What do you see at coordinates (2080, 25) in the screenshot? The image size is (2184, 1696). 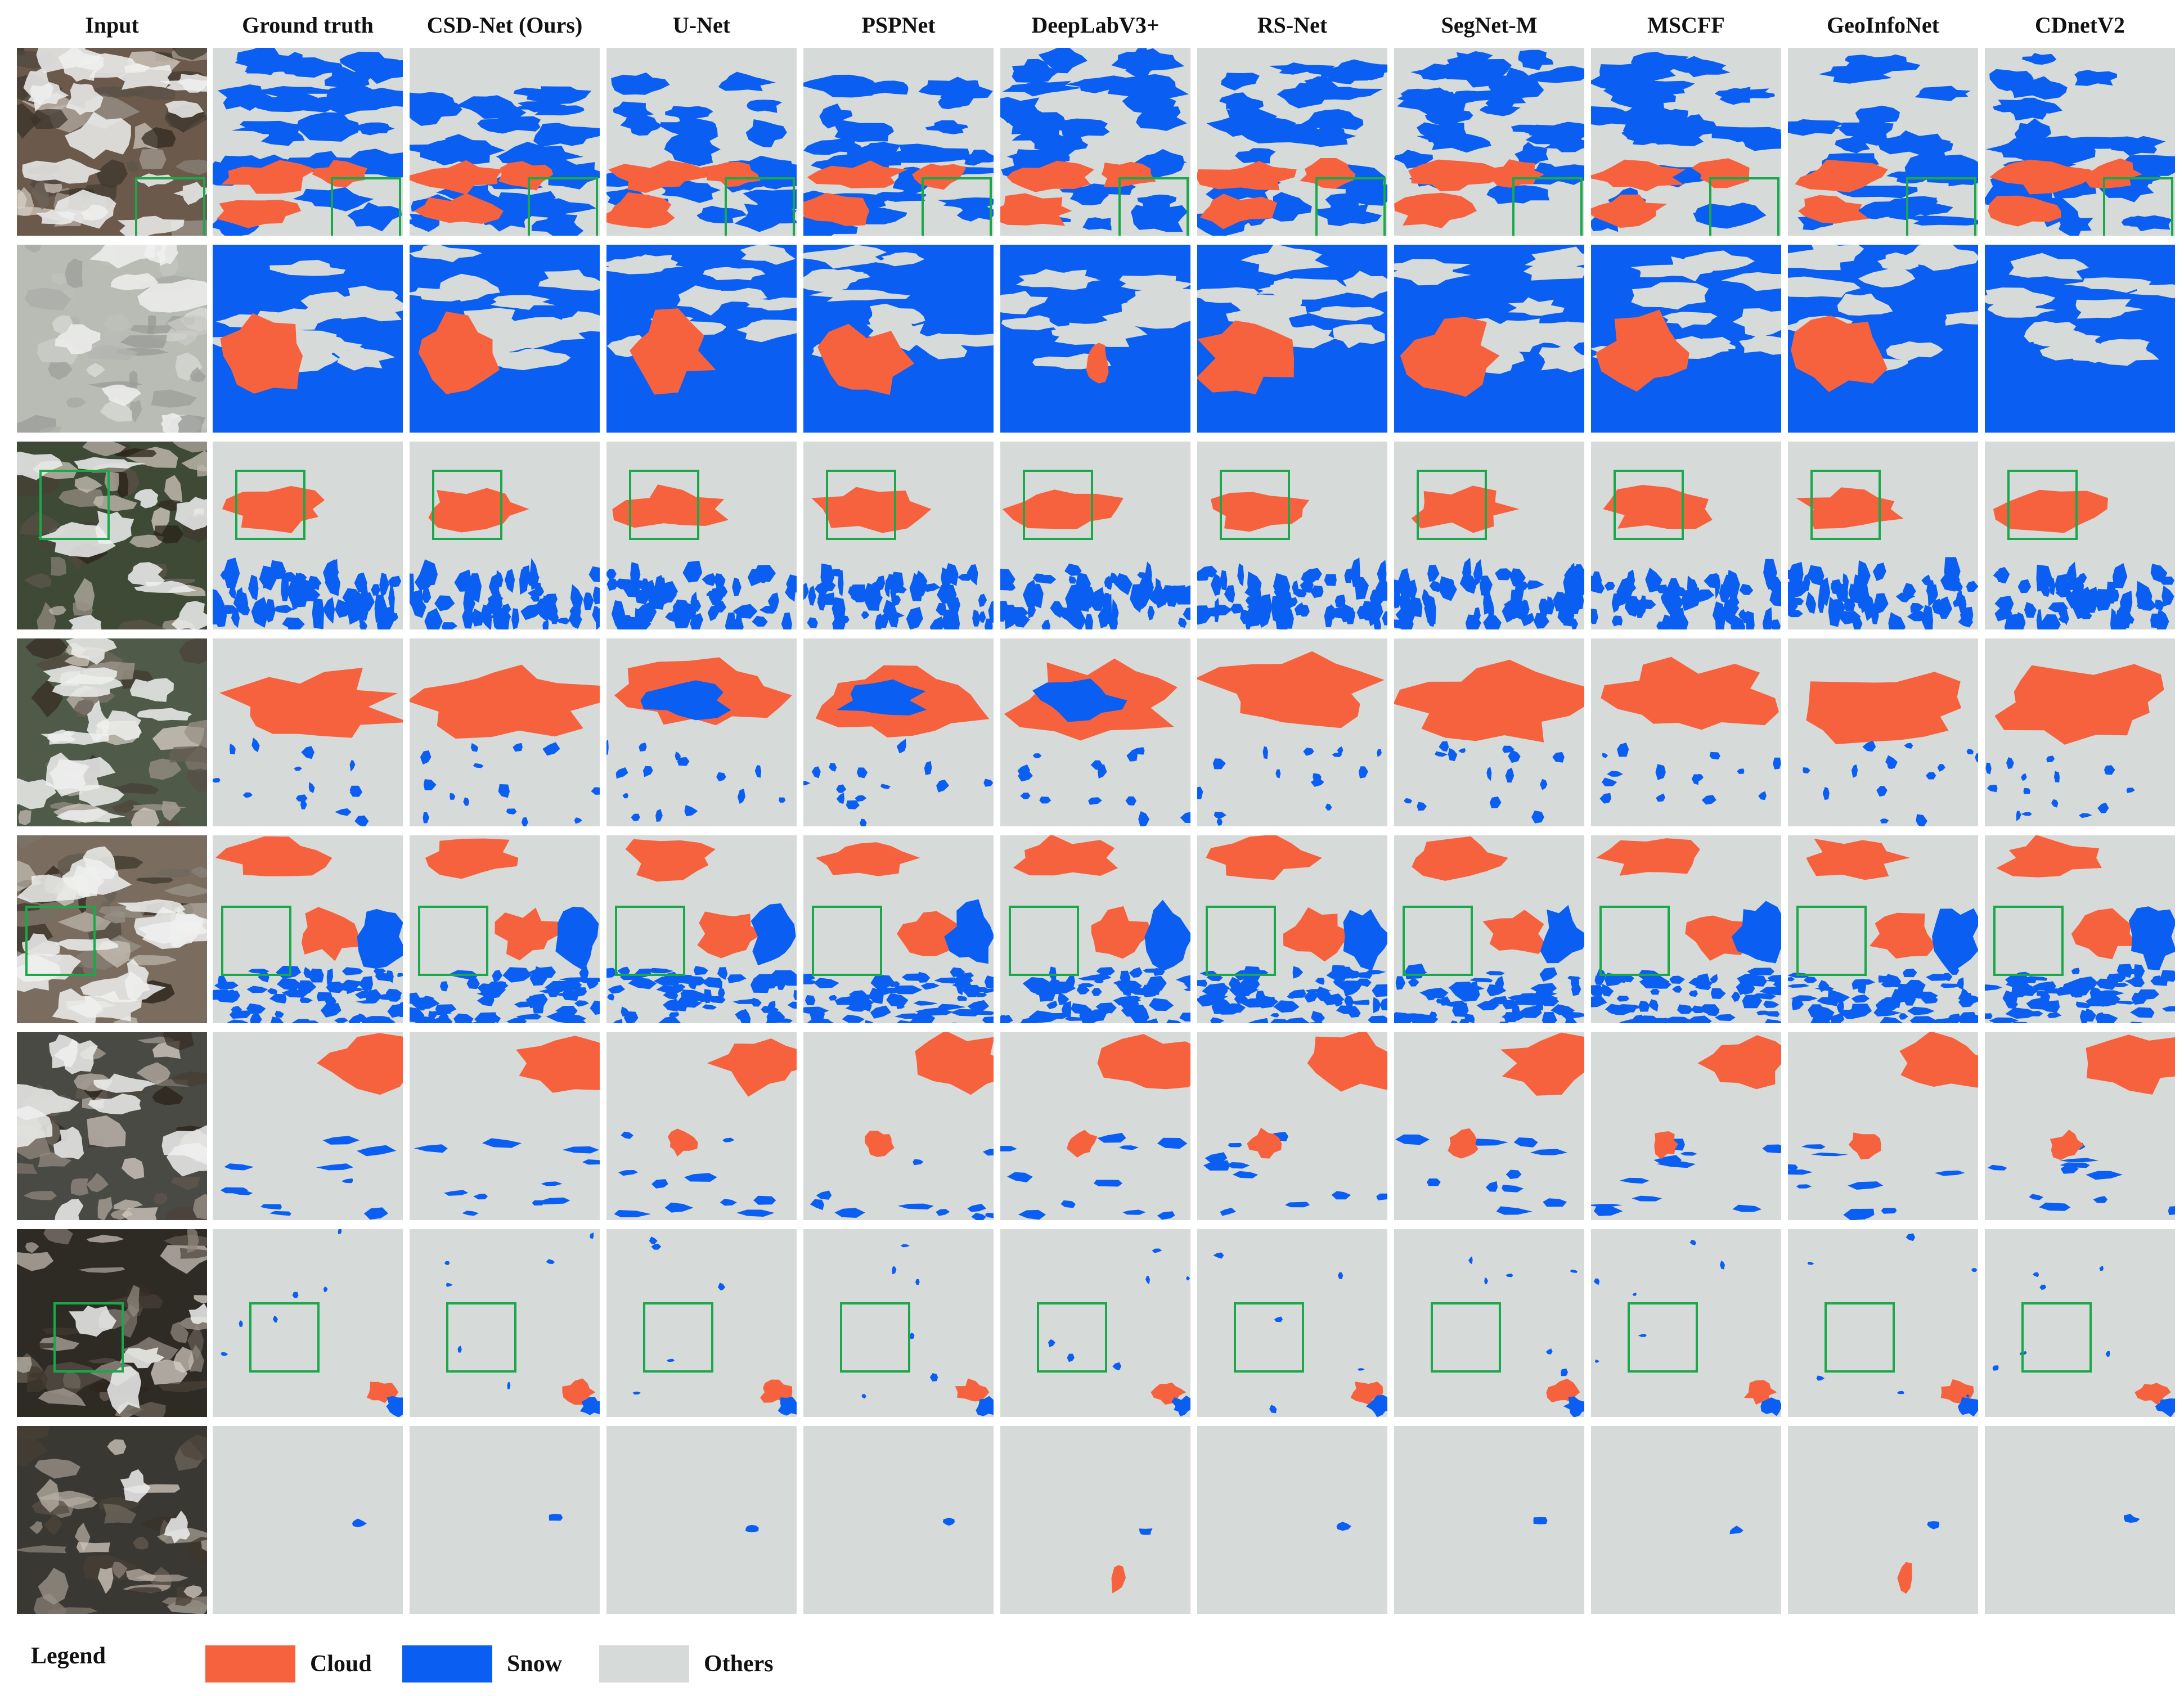 I see `column-header-10: CDnetV2` at bounding box center [2080, 25].